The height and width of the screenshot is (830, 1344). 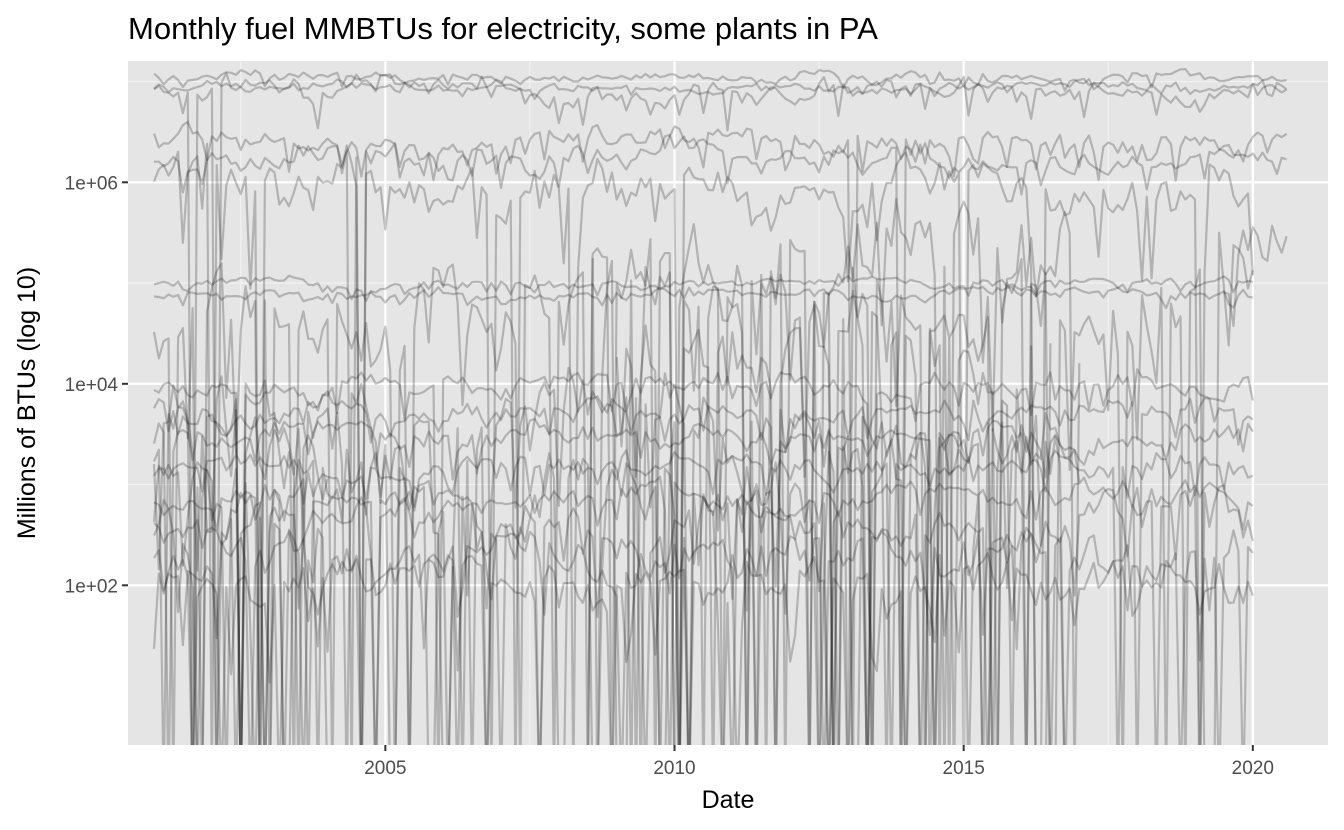 I want to click on x-axis-title: Date, so click(x=728, y=800).